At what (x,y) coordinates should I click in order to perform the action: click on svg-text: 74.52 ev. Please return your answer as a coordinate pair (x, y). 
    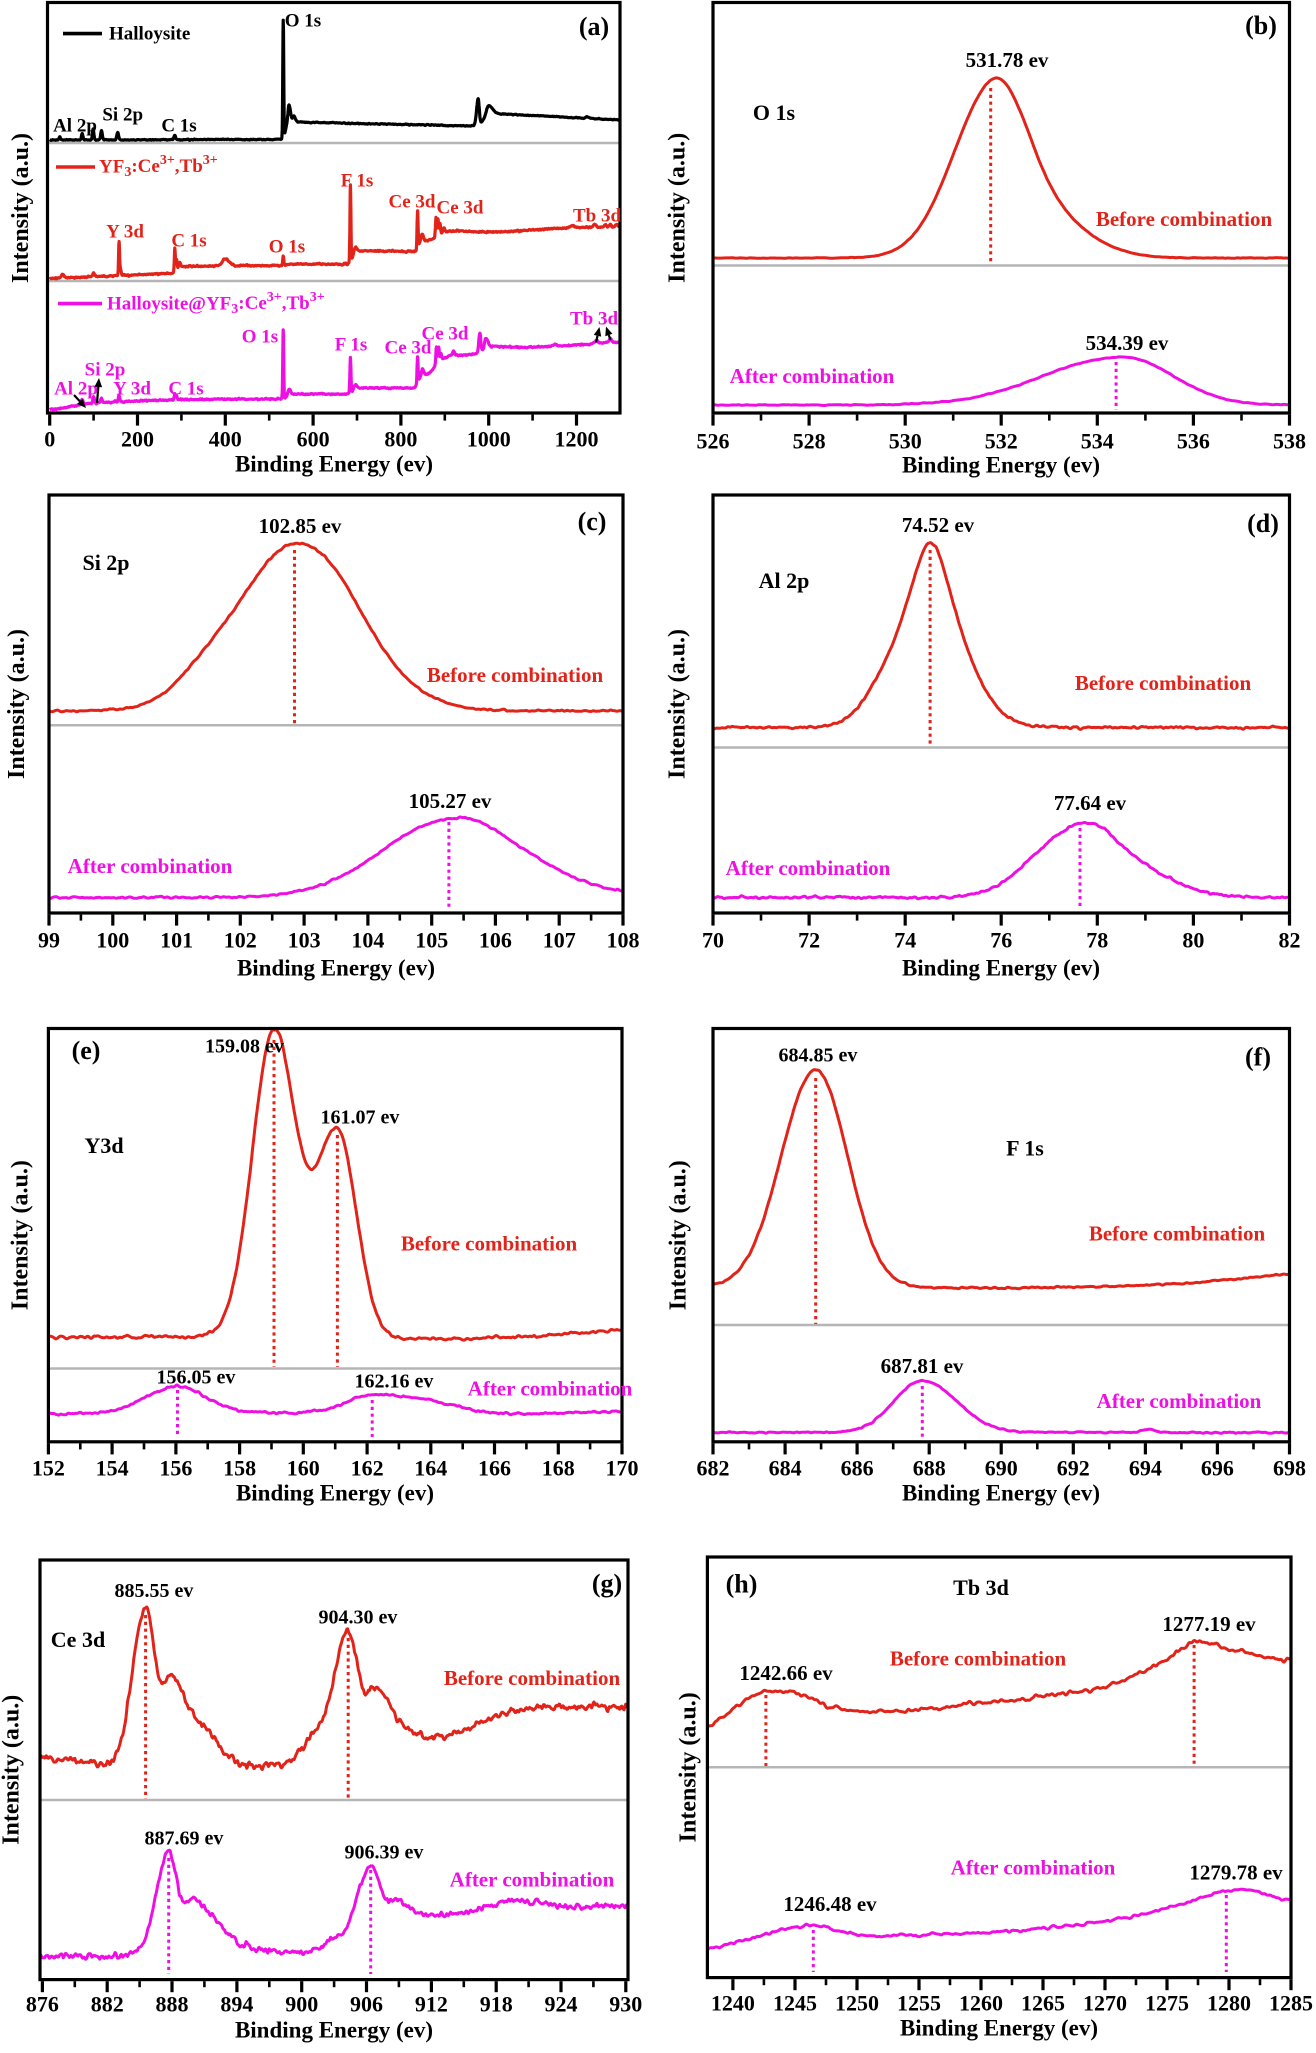
    Looking at the image, I should click on (938, 525).